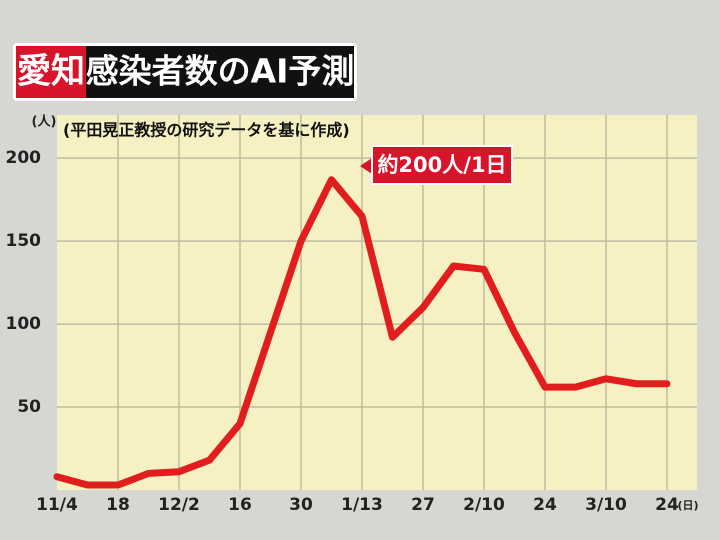  Describe the element at coordinates (29, 407) in the screenshot. I see `y-tick-label: 50` at that location.